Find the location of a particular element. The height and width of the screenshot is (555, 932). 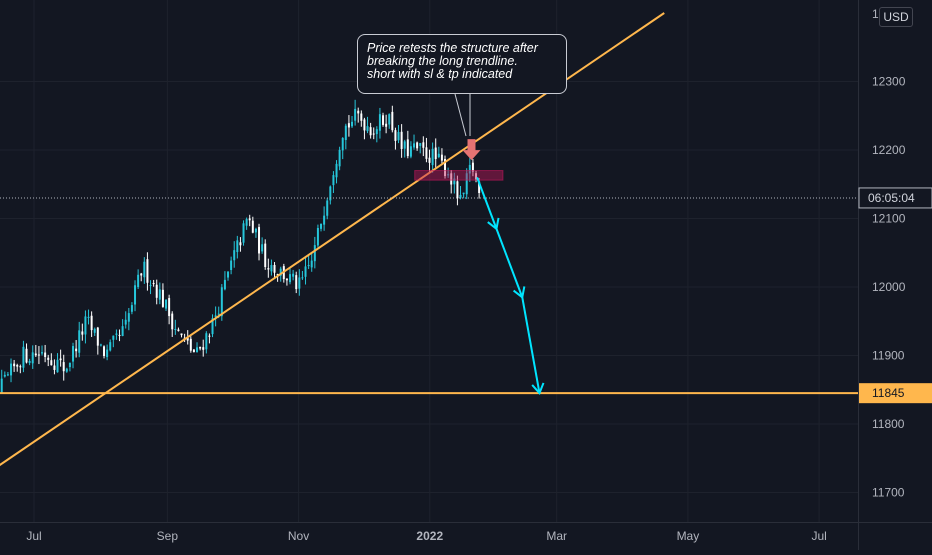

annotation-line-3: short with sl & tp indicated is located at coordinates (440, 74).